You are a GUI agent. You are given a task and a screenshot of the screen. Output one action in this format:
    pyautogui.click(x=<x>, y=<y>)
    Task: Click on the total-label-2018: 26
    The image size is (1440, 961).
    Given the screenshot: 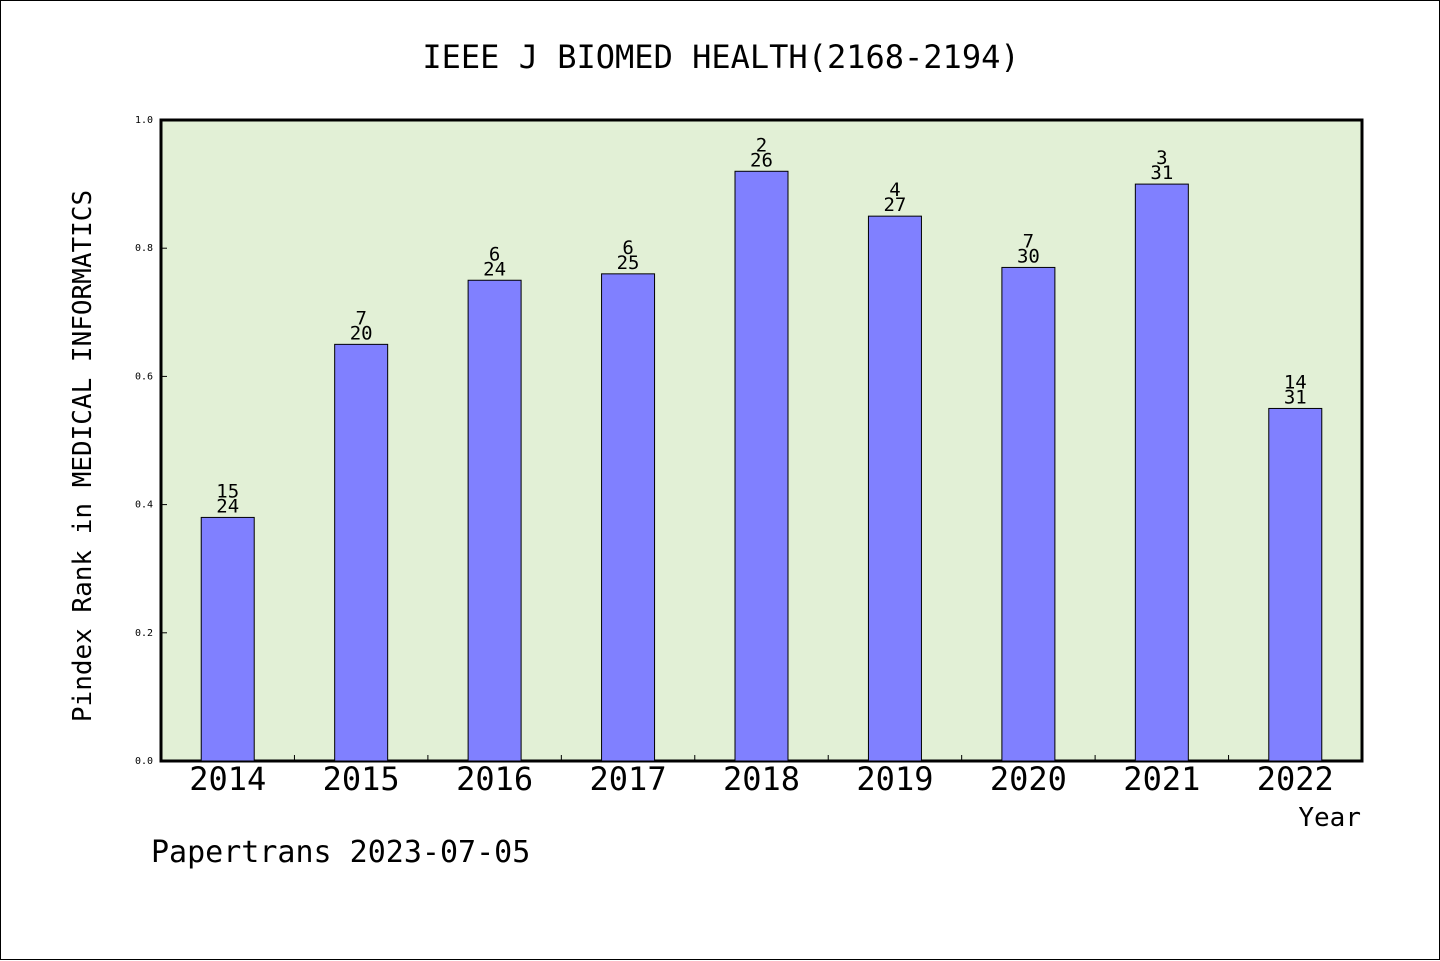 What is the action you would take?
    pyautogui.click(x=761, y=160)
    